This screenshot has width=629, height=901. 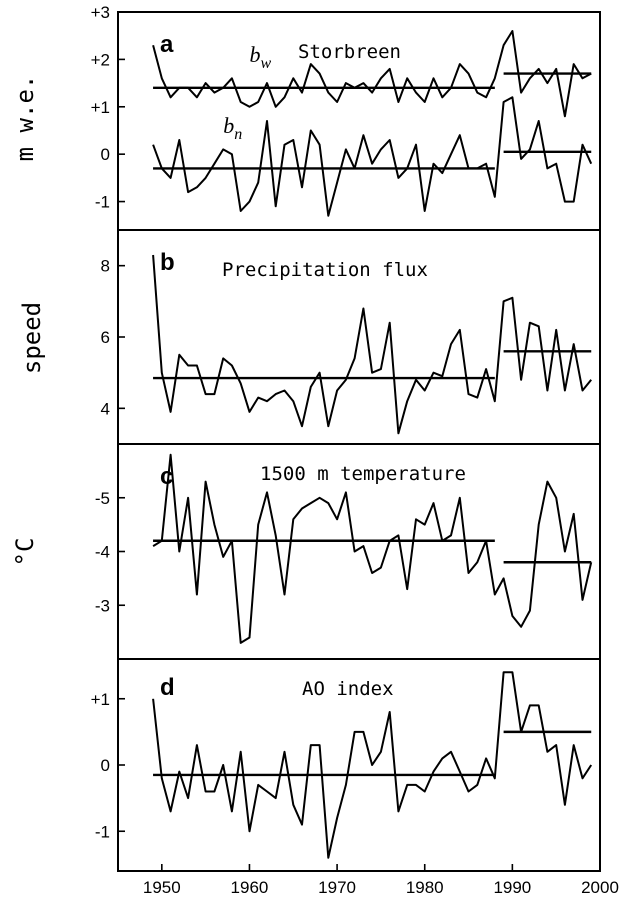 What do you see at coordinates (113, 337) in the screenshot?
I see `panel-b-yticks: 4 6 8` at bounding box center [113, 337].